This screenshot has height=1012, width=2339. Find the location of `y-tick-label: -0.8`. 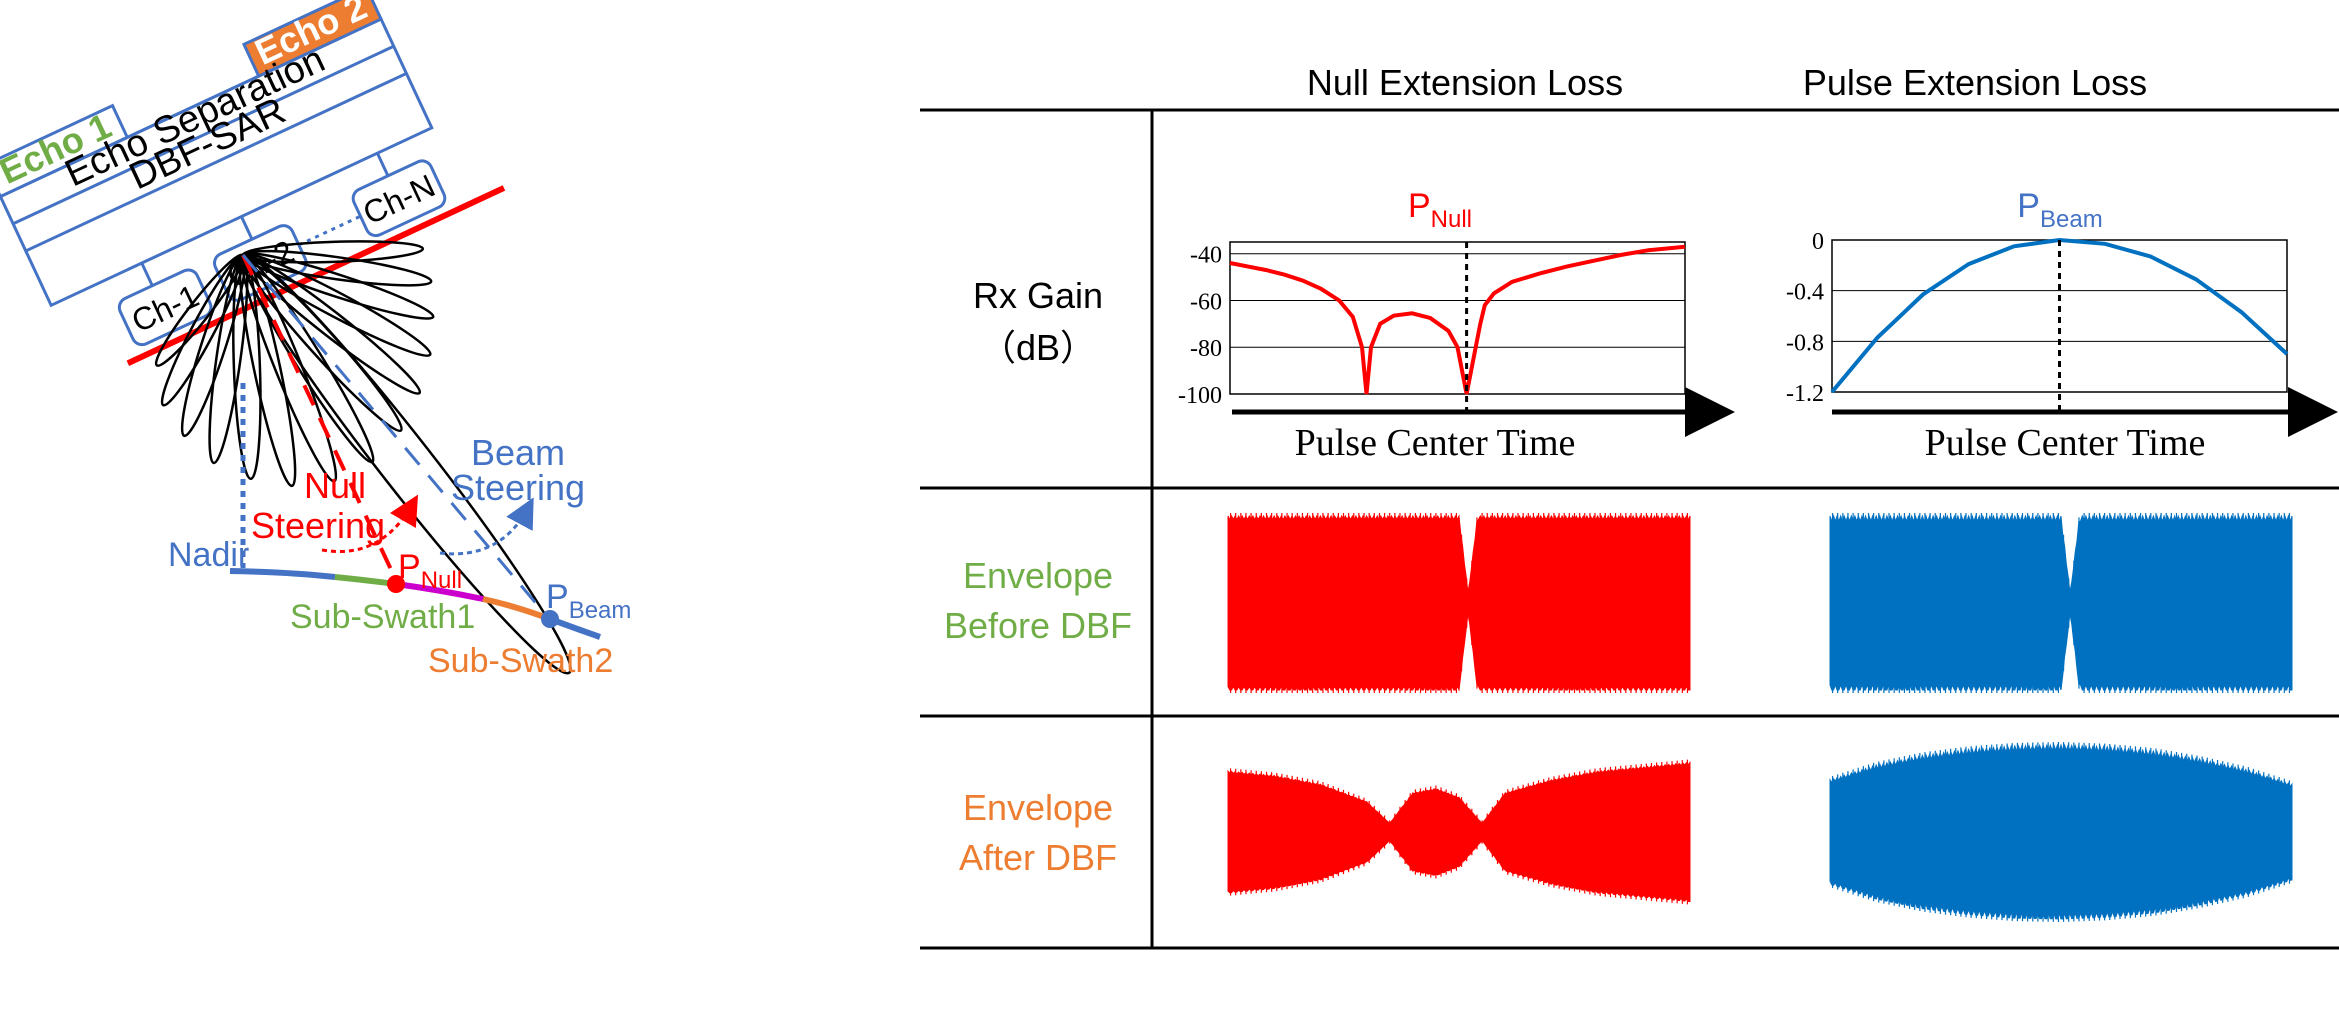

y-tick-label: -0.8 is located at coordinates (1805, 343).